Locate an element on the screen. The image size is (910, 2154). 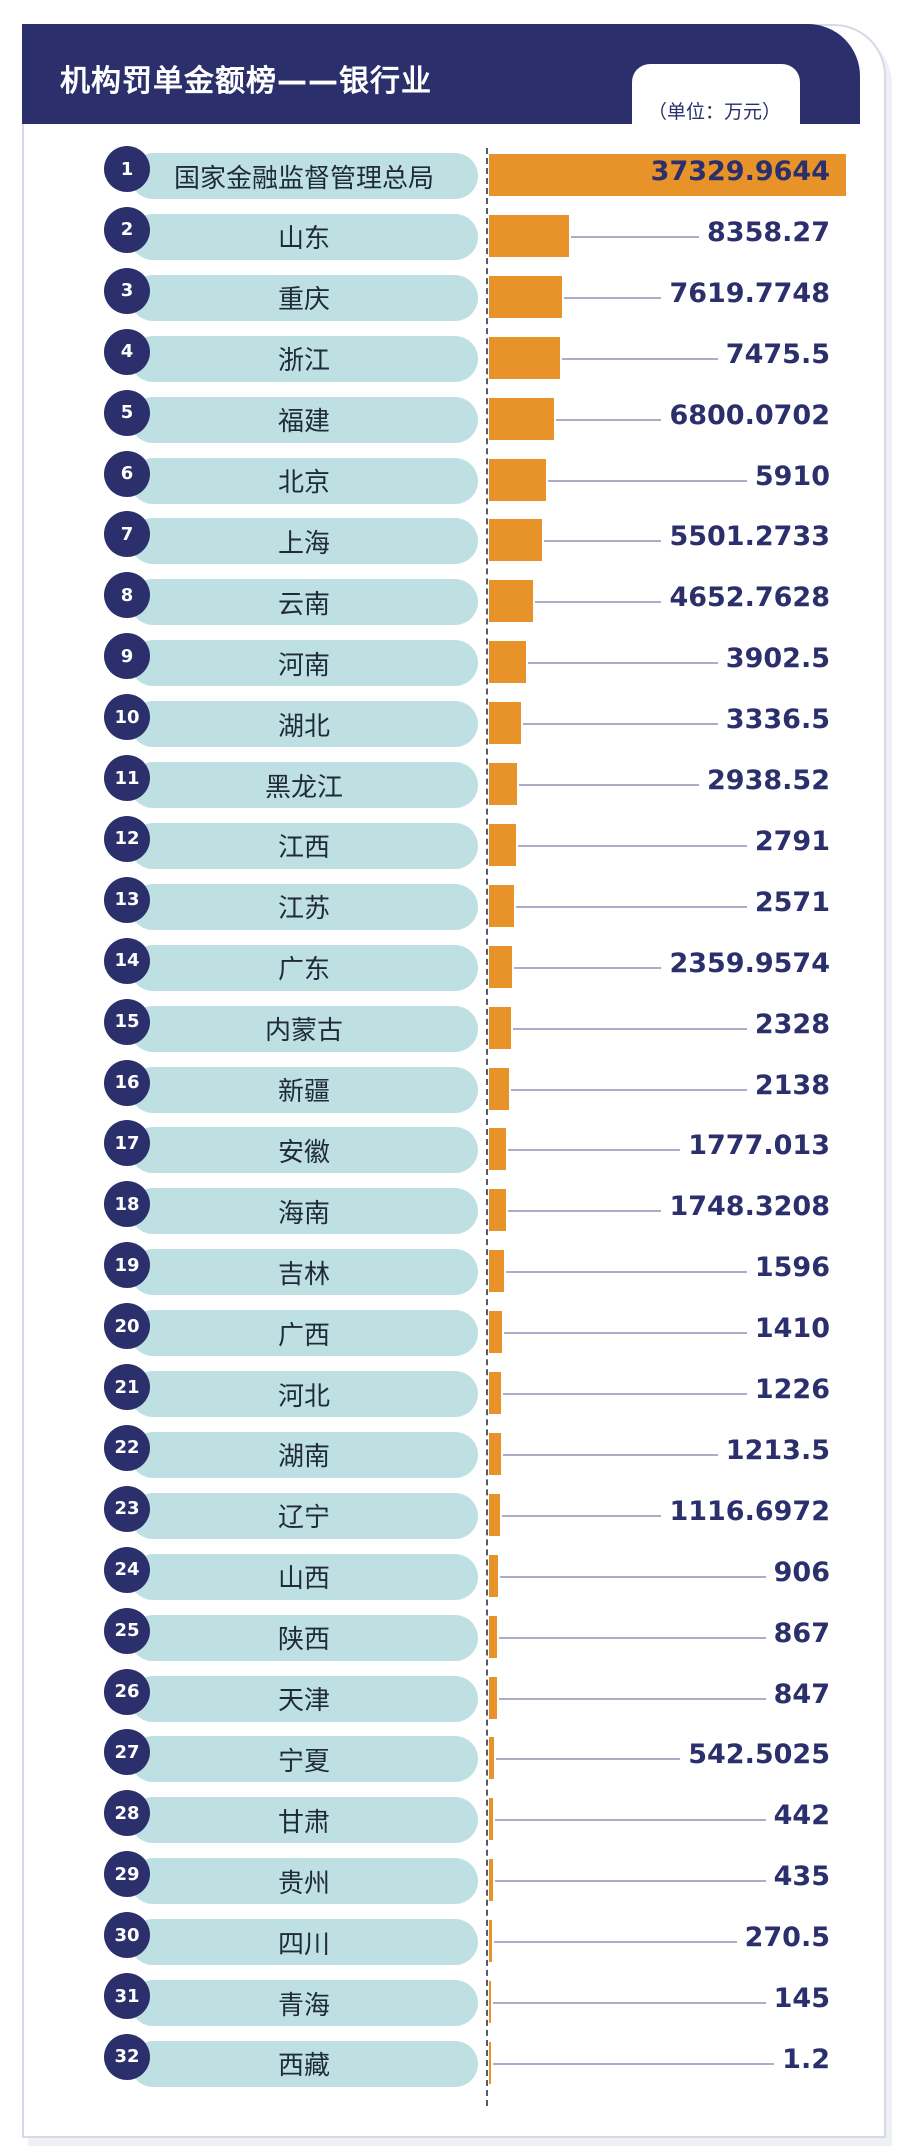
value-label: 2328 is located at coordinates (792, 1024).